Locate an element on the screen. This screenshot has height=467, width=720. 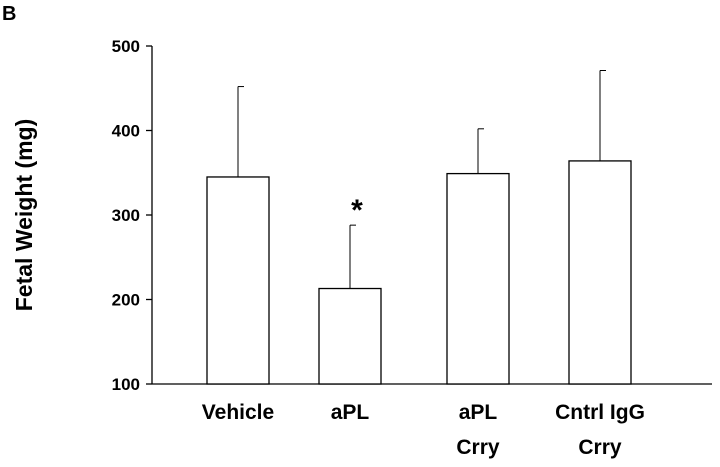
annotations: * is located at coordinates (357, 210).